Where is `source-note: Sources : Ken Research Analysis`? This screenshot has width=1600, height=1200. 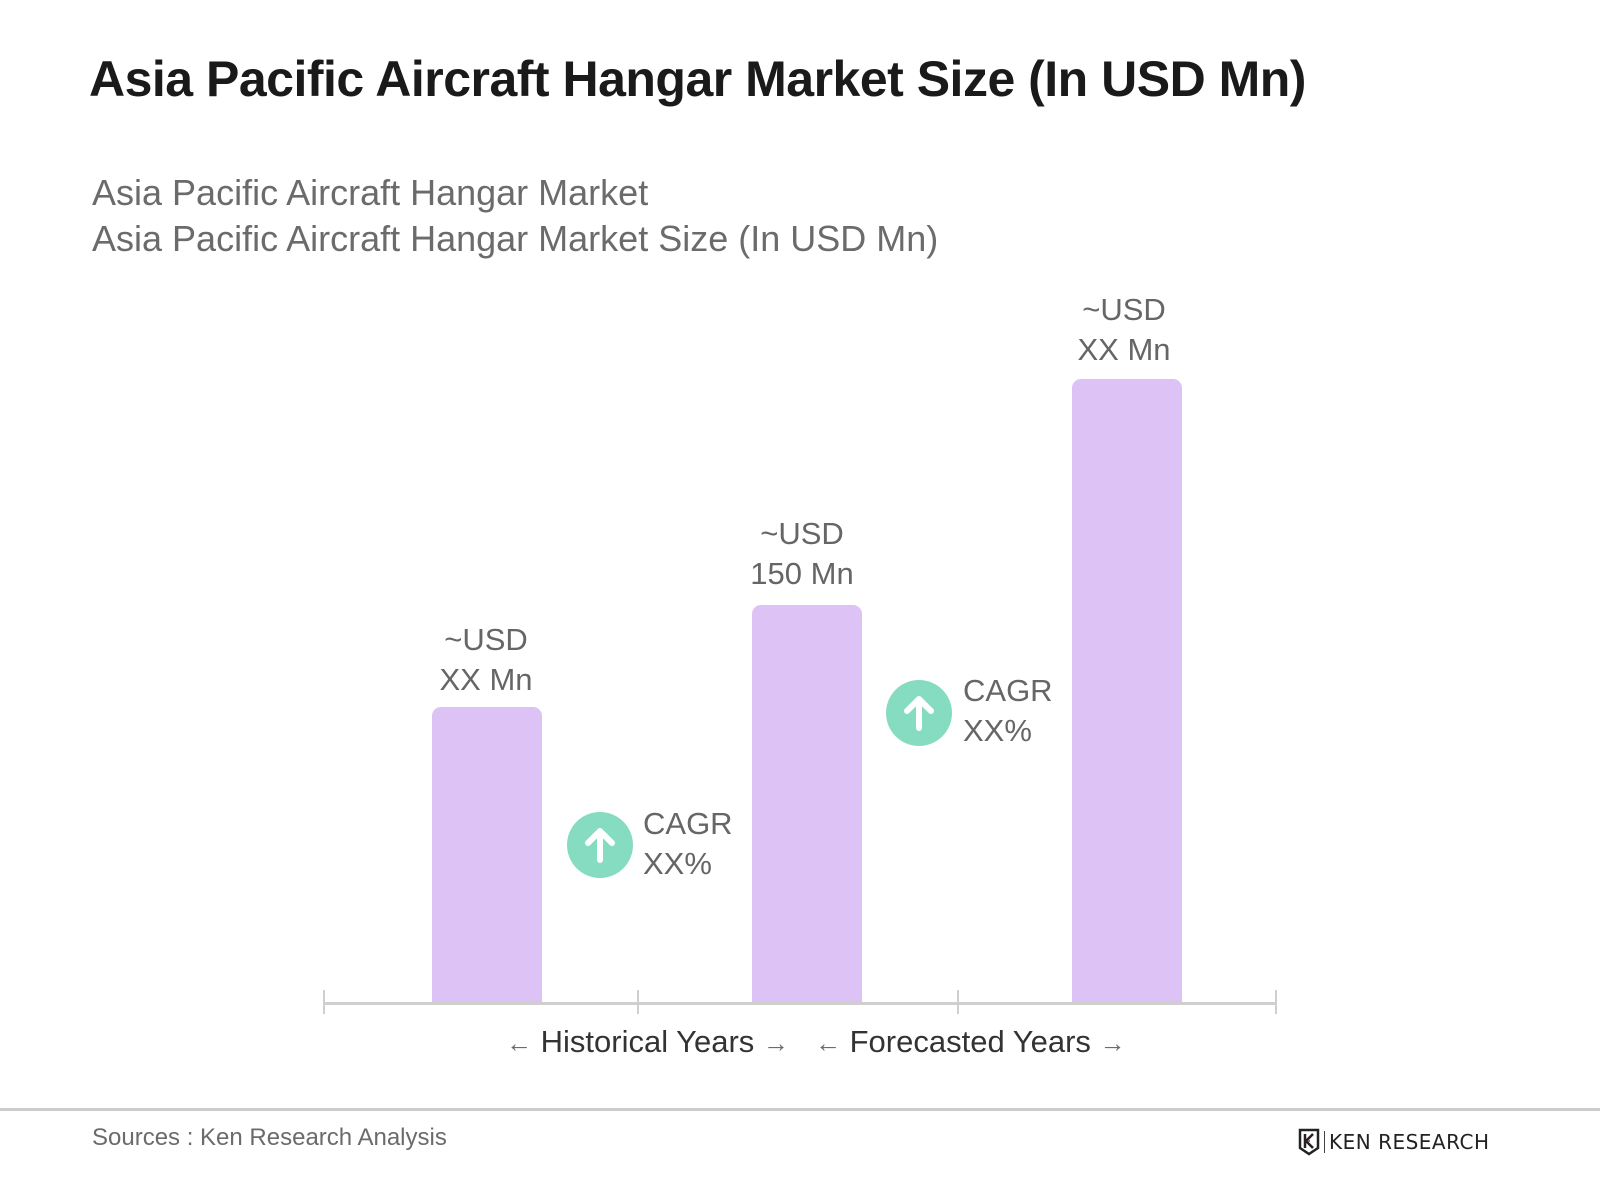
source-note: Sources : Ken Research Analysis is located at coordinates (269, 1137).